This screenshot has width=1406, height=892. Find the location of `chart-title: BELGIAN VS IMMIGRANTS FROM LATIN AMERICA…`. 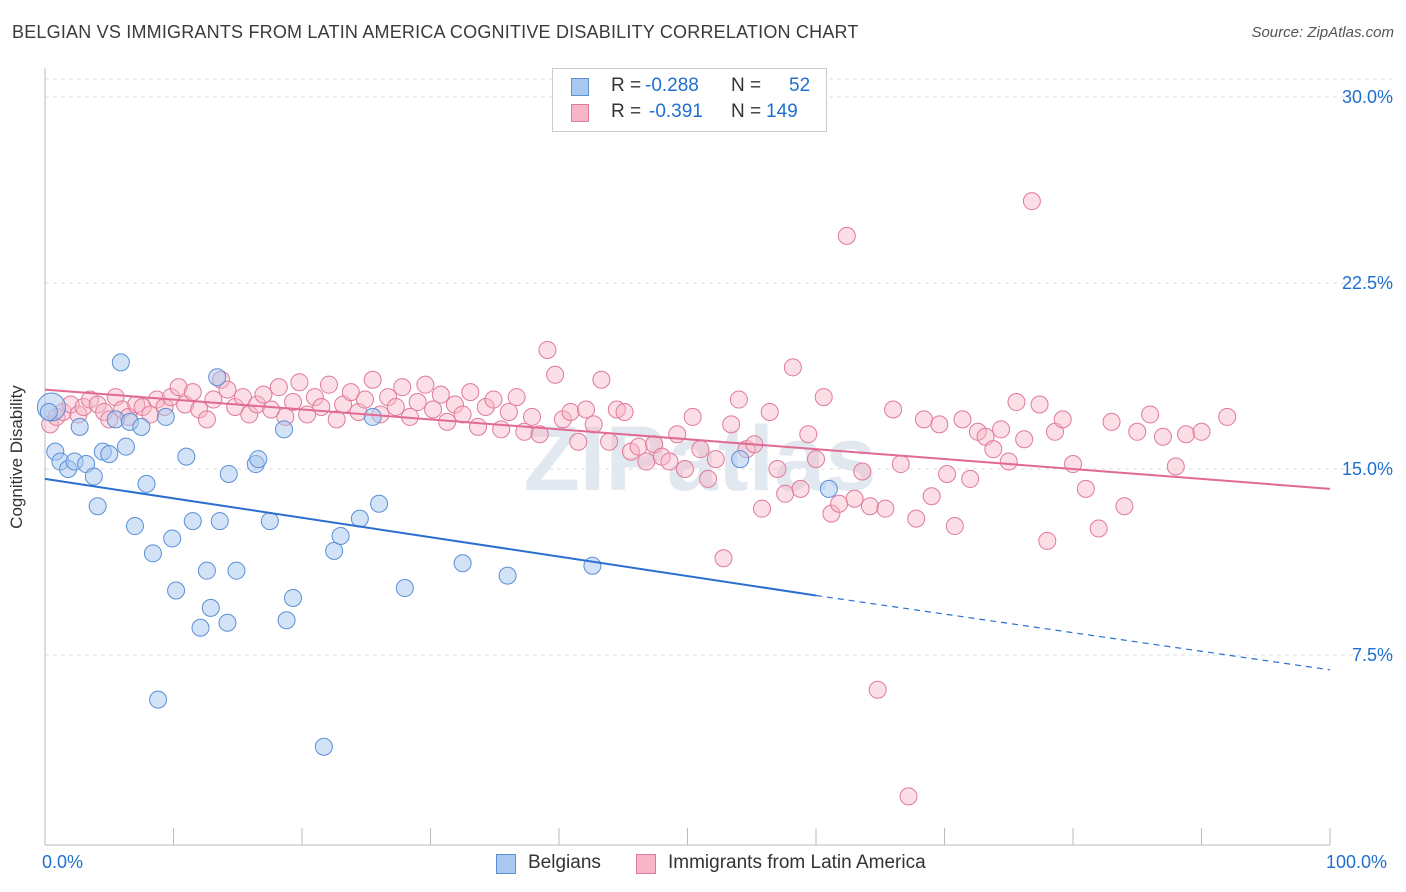

chart-title: BELGIAN VS IMMIGRANTS FROM LATIN AMERICA… is located at coordinates (435, 32).